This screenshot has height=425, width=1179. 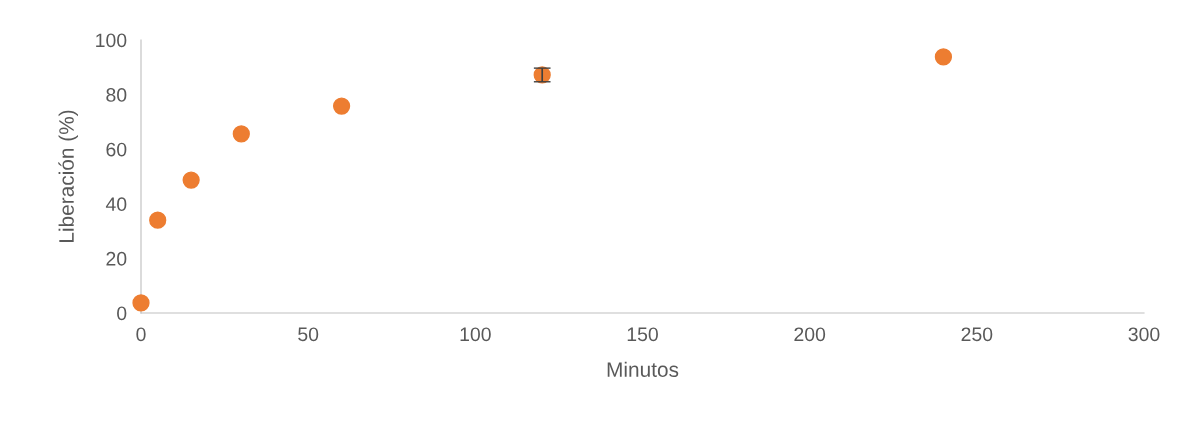 I want to click on x-tick-label: 0, so click(x=141, y=334).